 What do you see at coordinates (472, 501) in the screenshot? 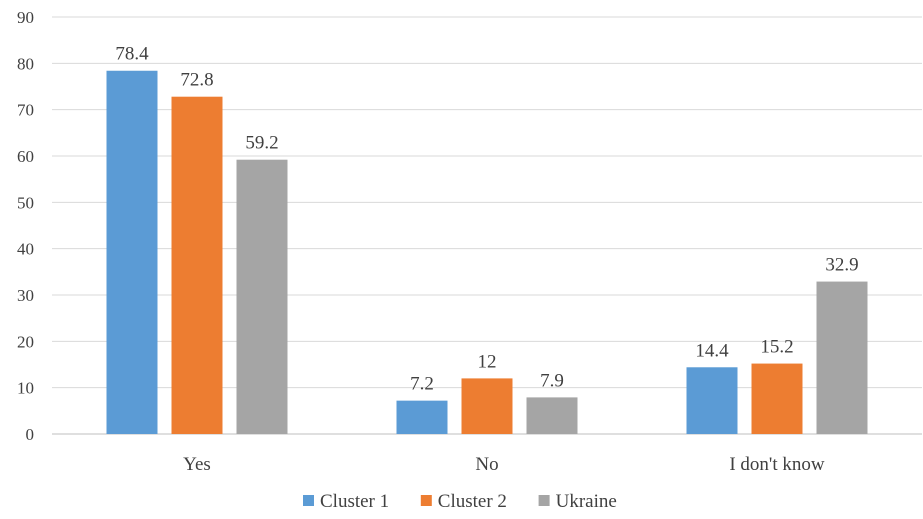
I see `legend-label: Cluster 2` at bounding box center [472, 501].